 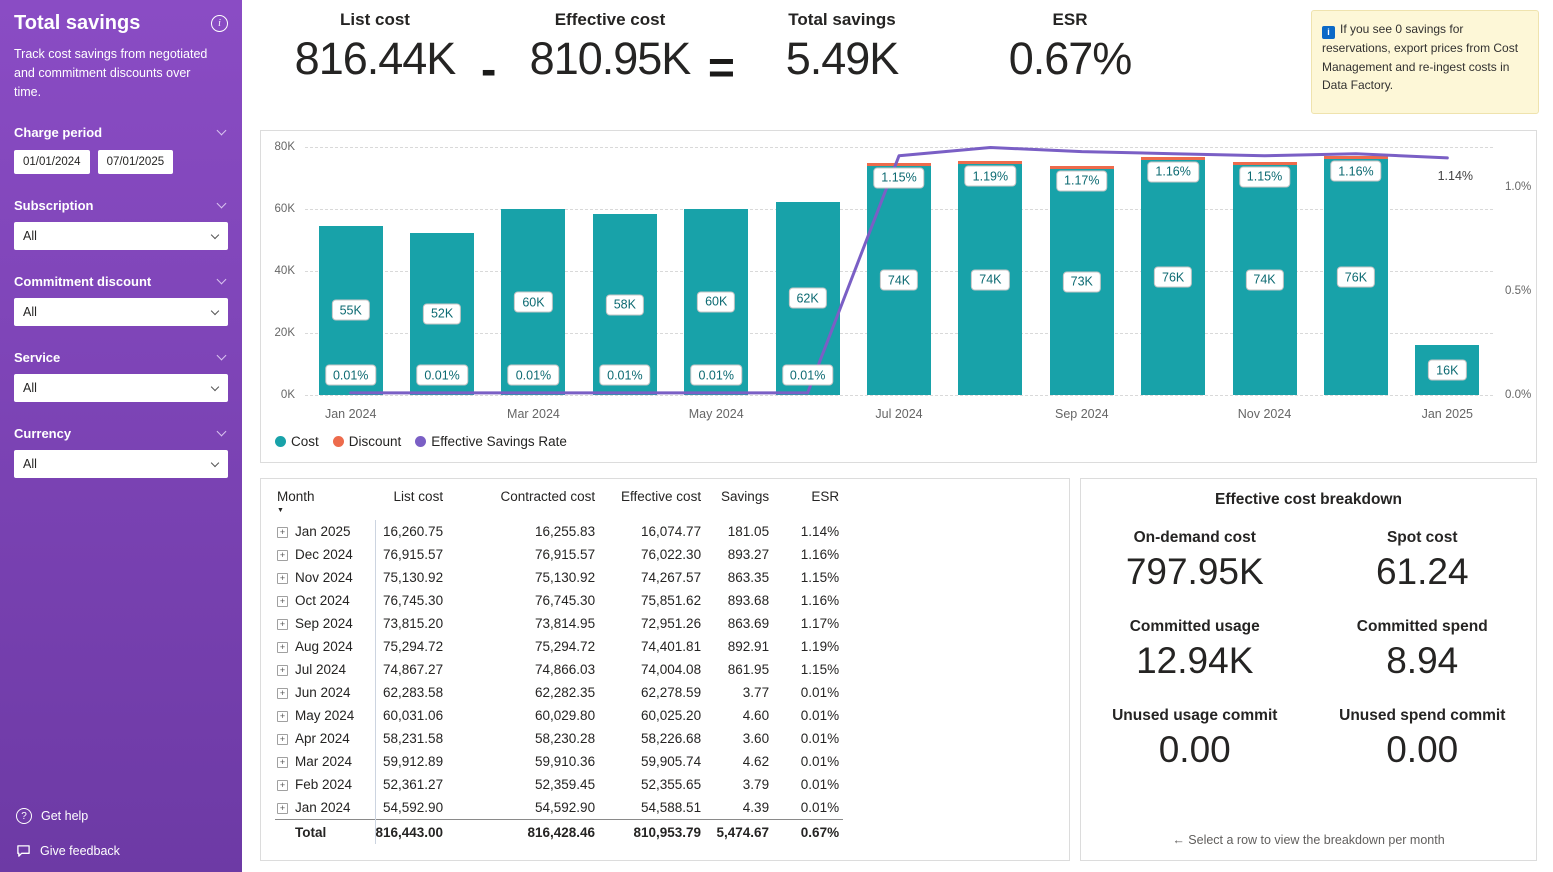 I want to click on column-header-effective-cost: Effective cost, so click(x=661, y=496).